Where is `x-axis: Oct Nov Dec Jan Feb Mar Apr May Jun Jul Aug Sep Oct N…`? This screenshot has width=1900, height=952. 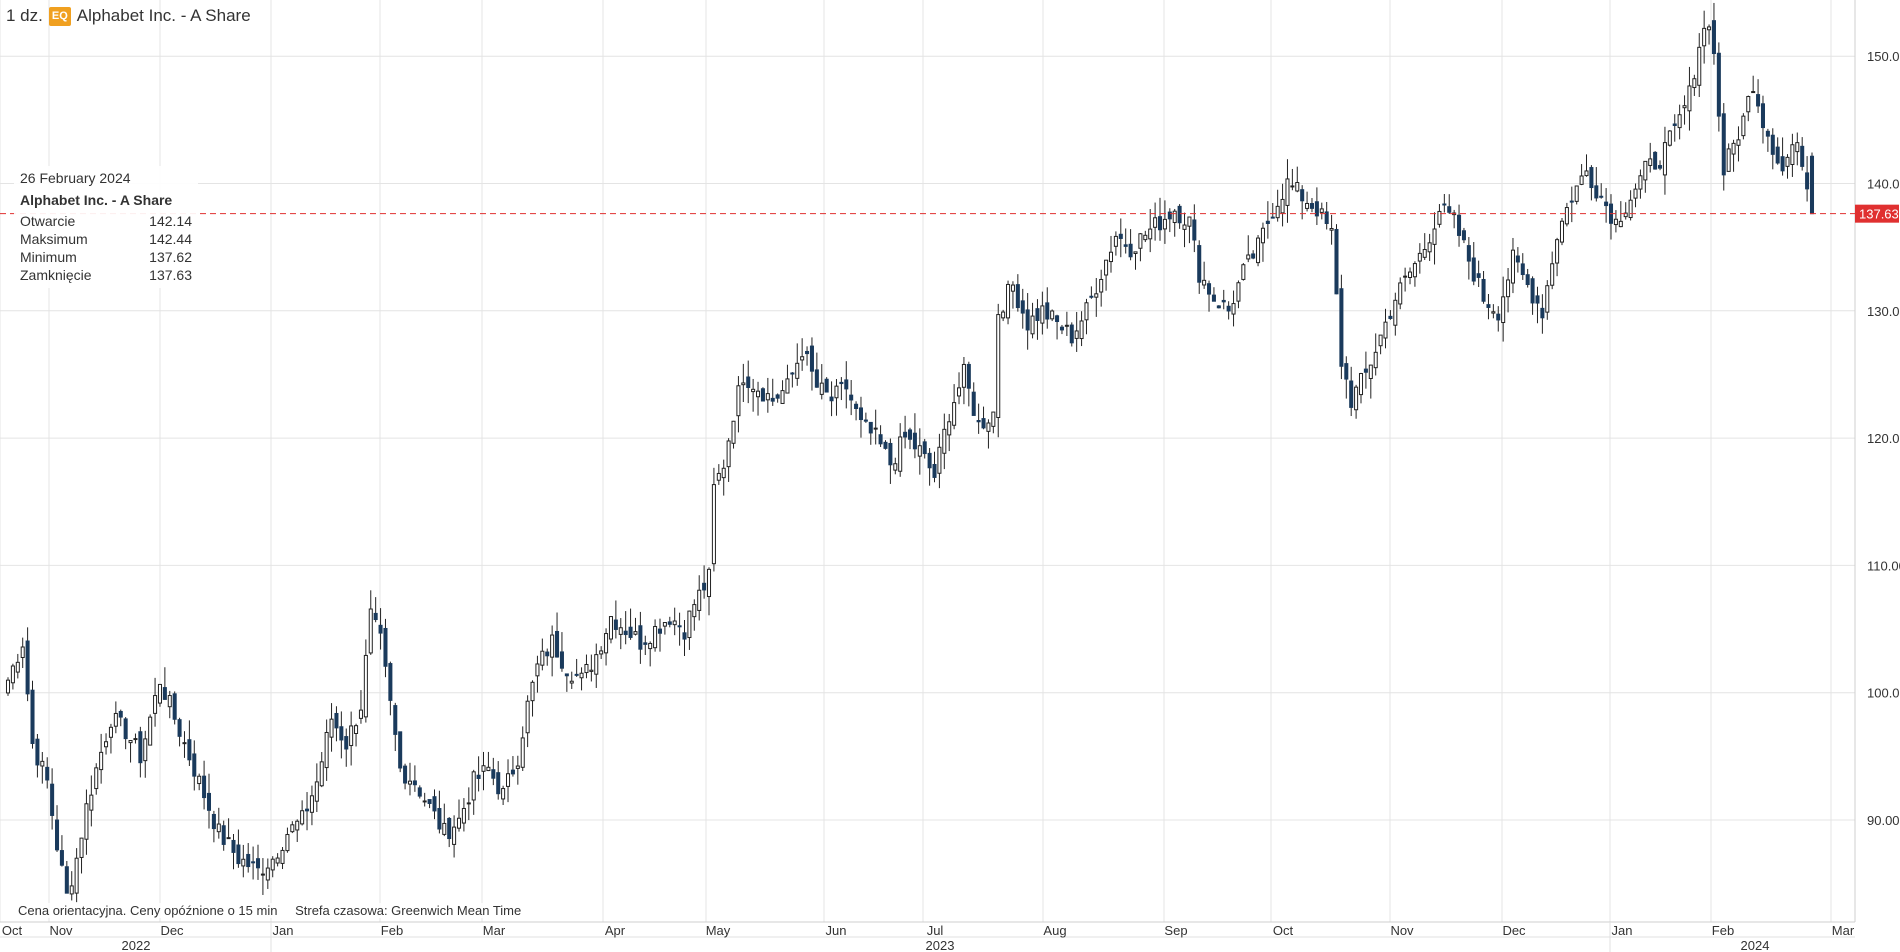 x-axis: Oct Nov Dec Jan Feb Mar Apr May Jun Jul Aug Sep Oct N… is located at coordinates (928, 937).